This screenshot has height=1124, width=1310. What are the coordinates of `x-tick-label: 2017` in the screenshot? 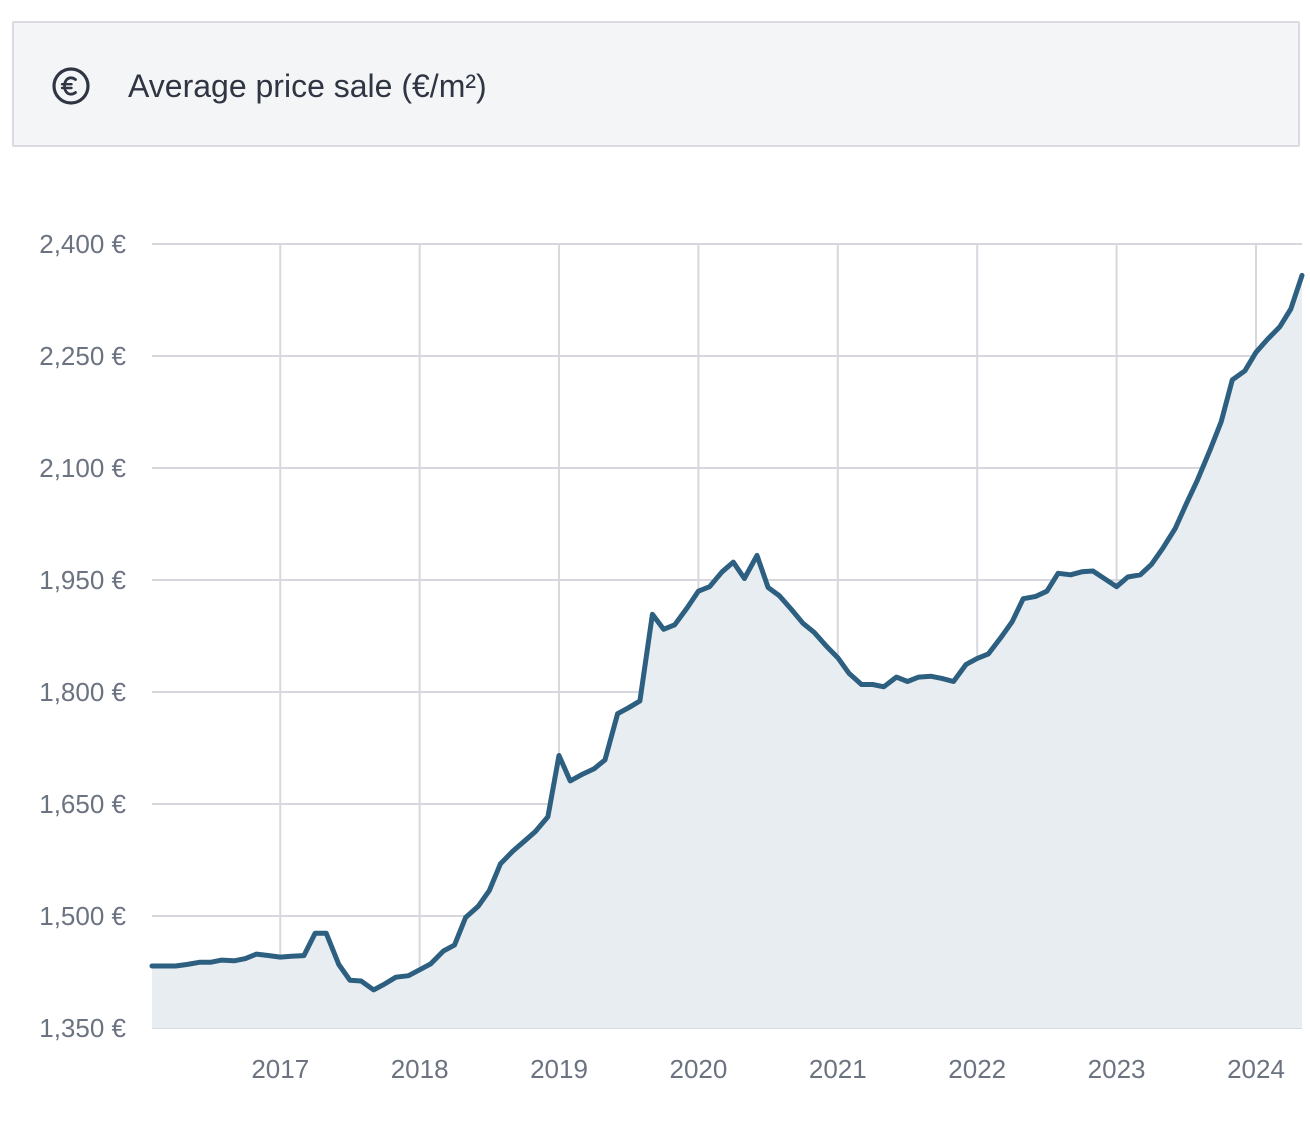 It's located at (280, 1069).